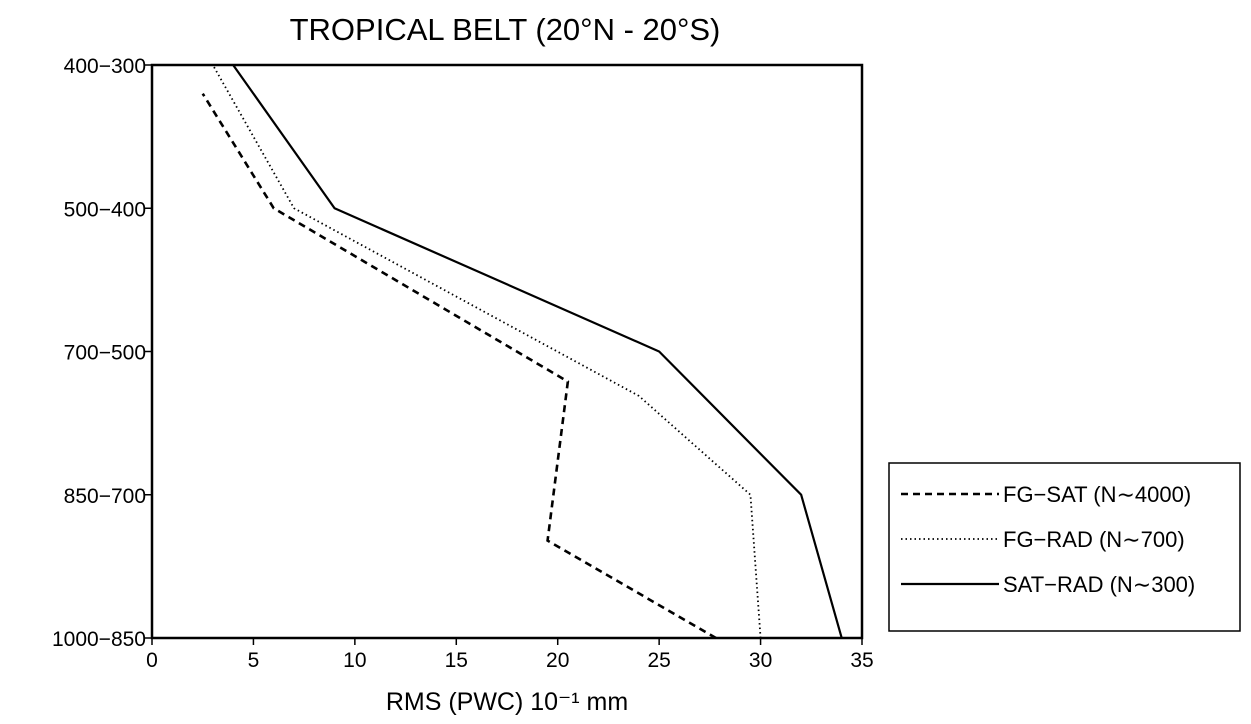 This screenshot has height=724, width=1251. Describe the element at coordinates (105, 496) in the screenshot. I see `y-tick-label: 850−700` at that location.